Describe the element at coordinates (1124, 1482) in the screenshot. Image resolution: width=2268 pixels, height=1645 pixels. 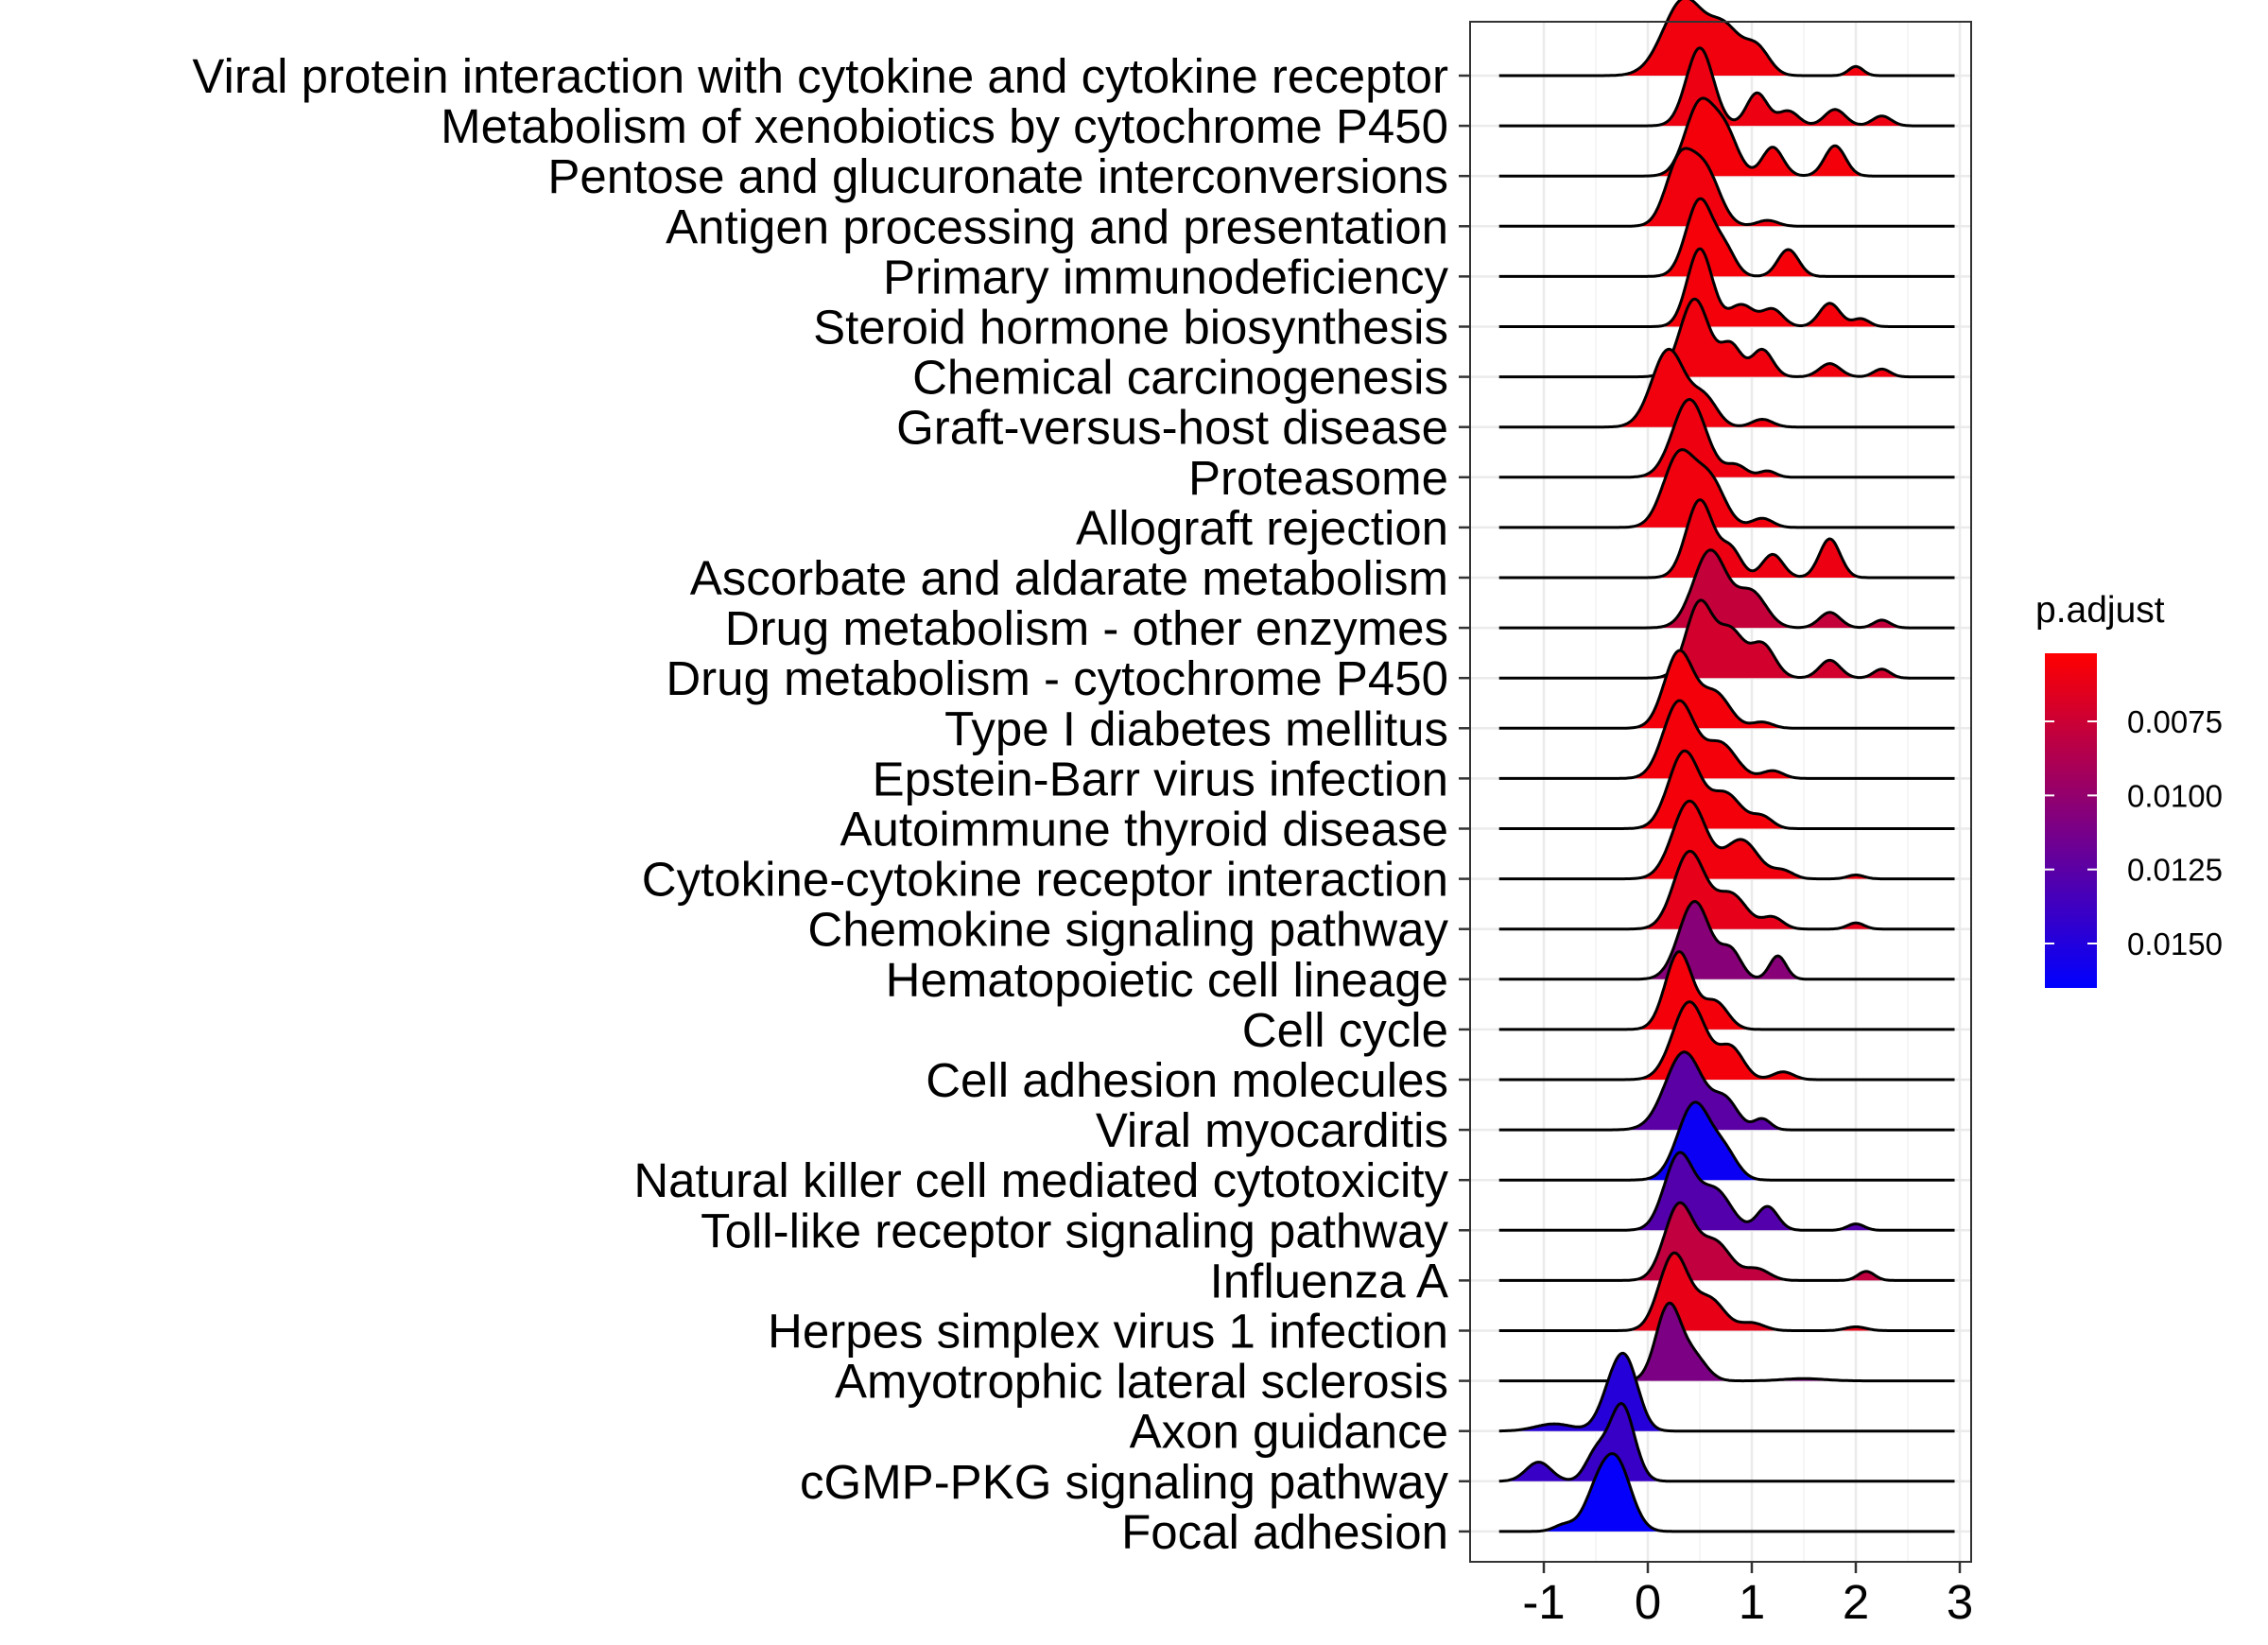
I see `category-label: cGMP-PKG signaling pathway` at that location.